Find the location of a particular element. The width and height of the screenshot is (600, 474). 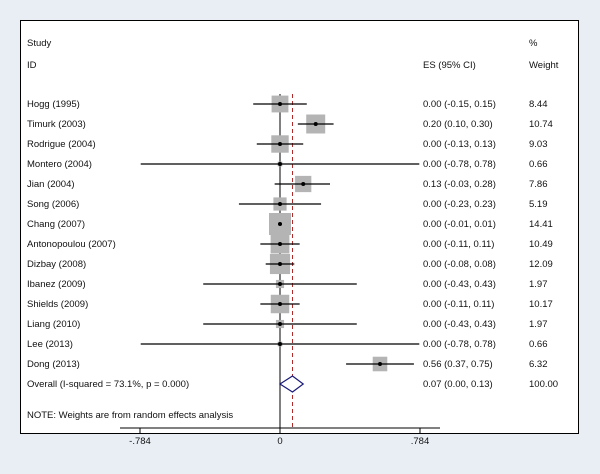

study-weight-text: 7.86 is located at coordinates (538, 184).